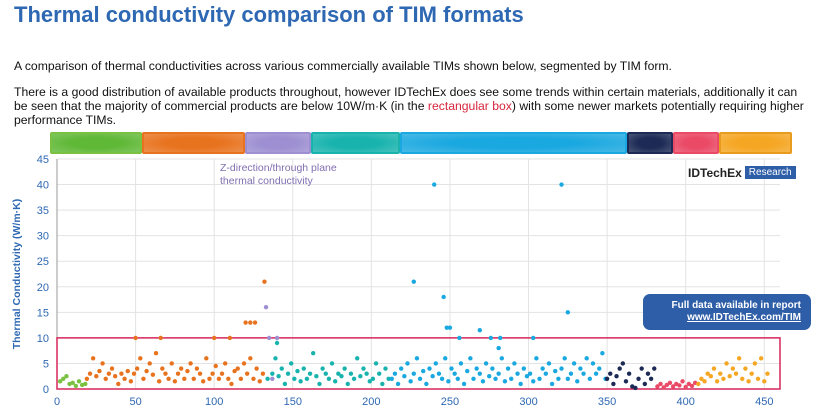 The height and width of the screenshot is (411, 816). I want to click on x-tick-label: 150, so click(293, 402).